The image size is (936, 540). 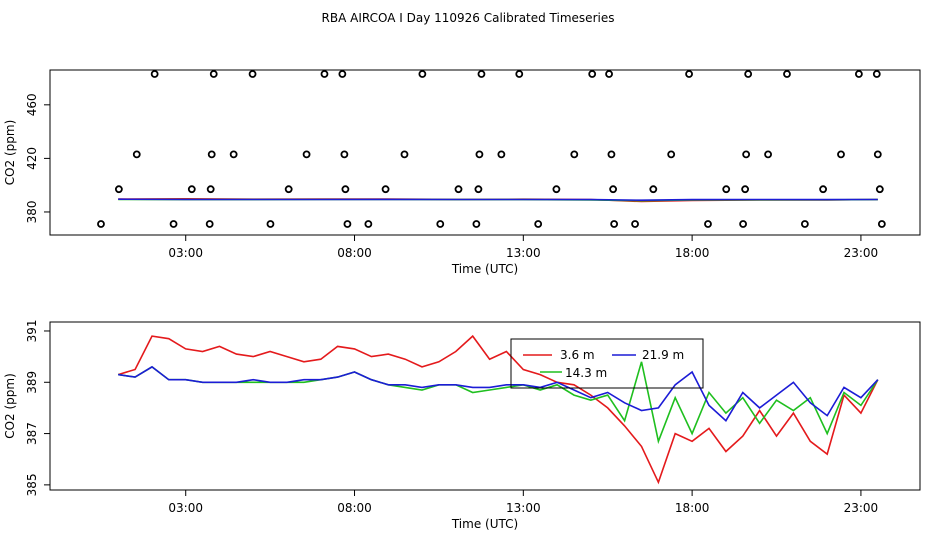 What do you see at coordinates (32, 331) in the screenshot?
I see `y-tick-label: 391` at bounding box center [32, 331].